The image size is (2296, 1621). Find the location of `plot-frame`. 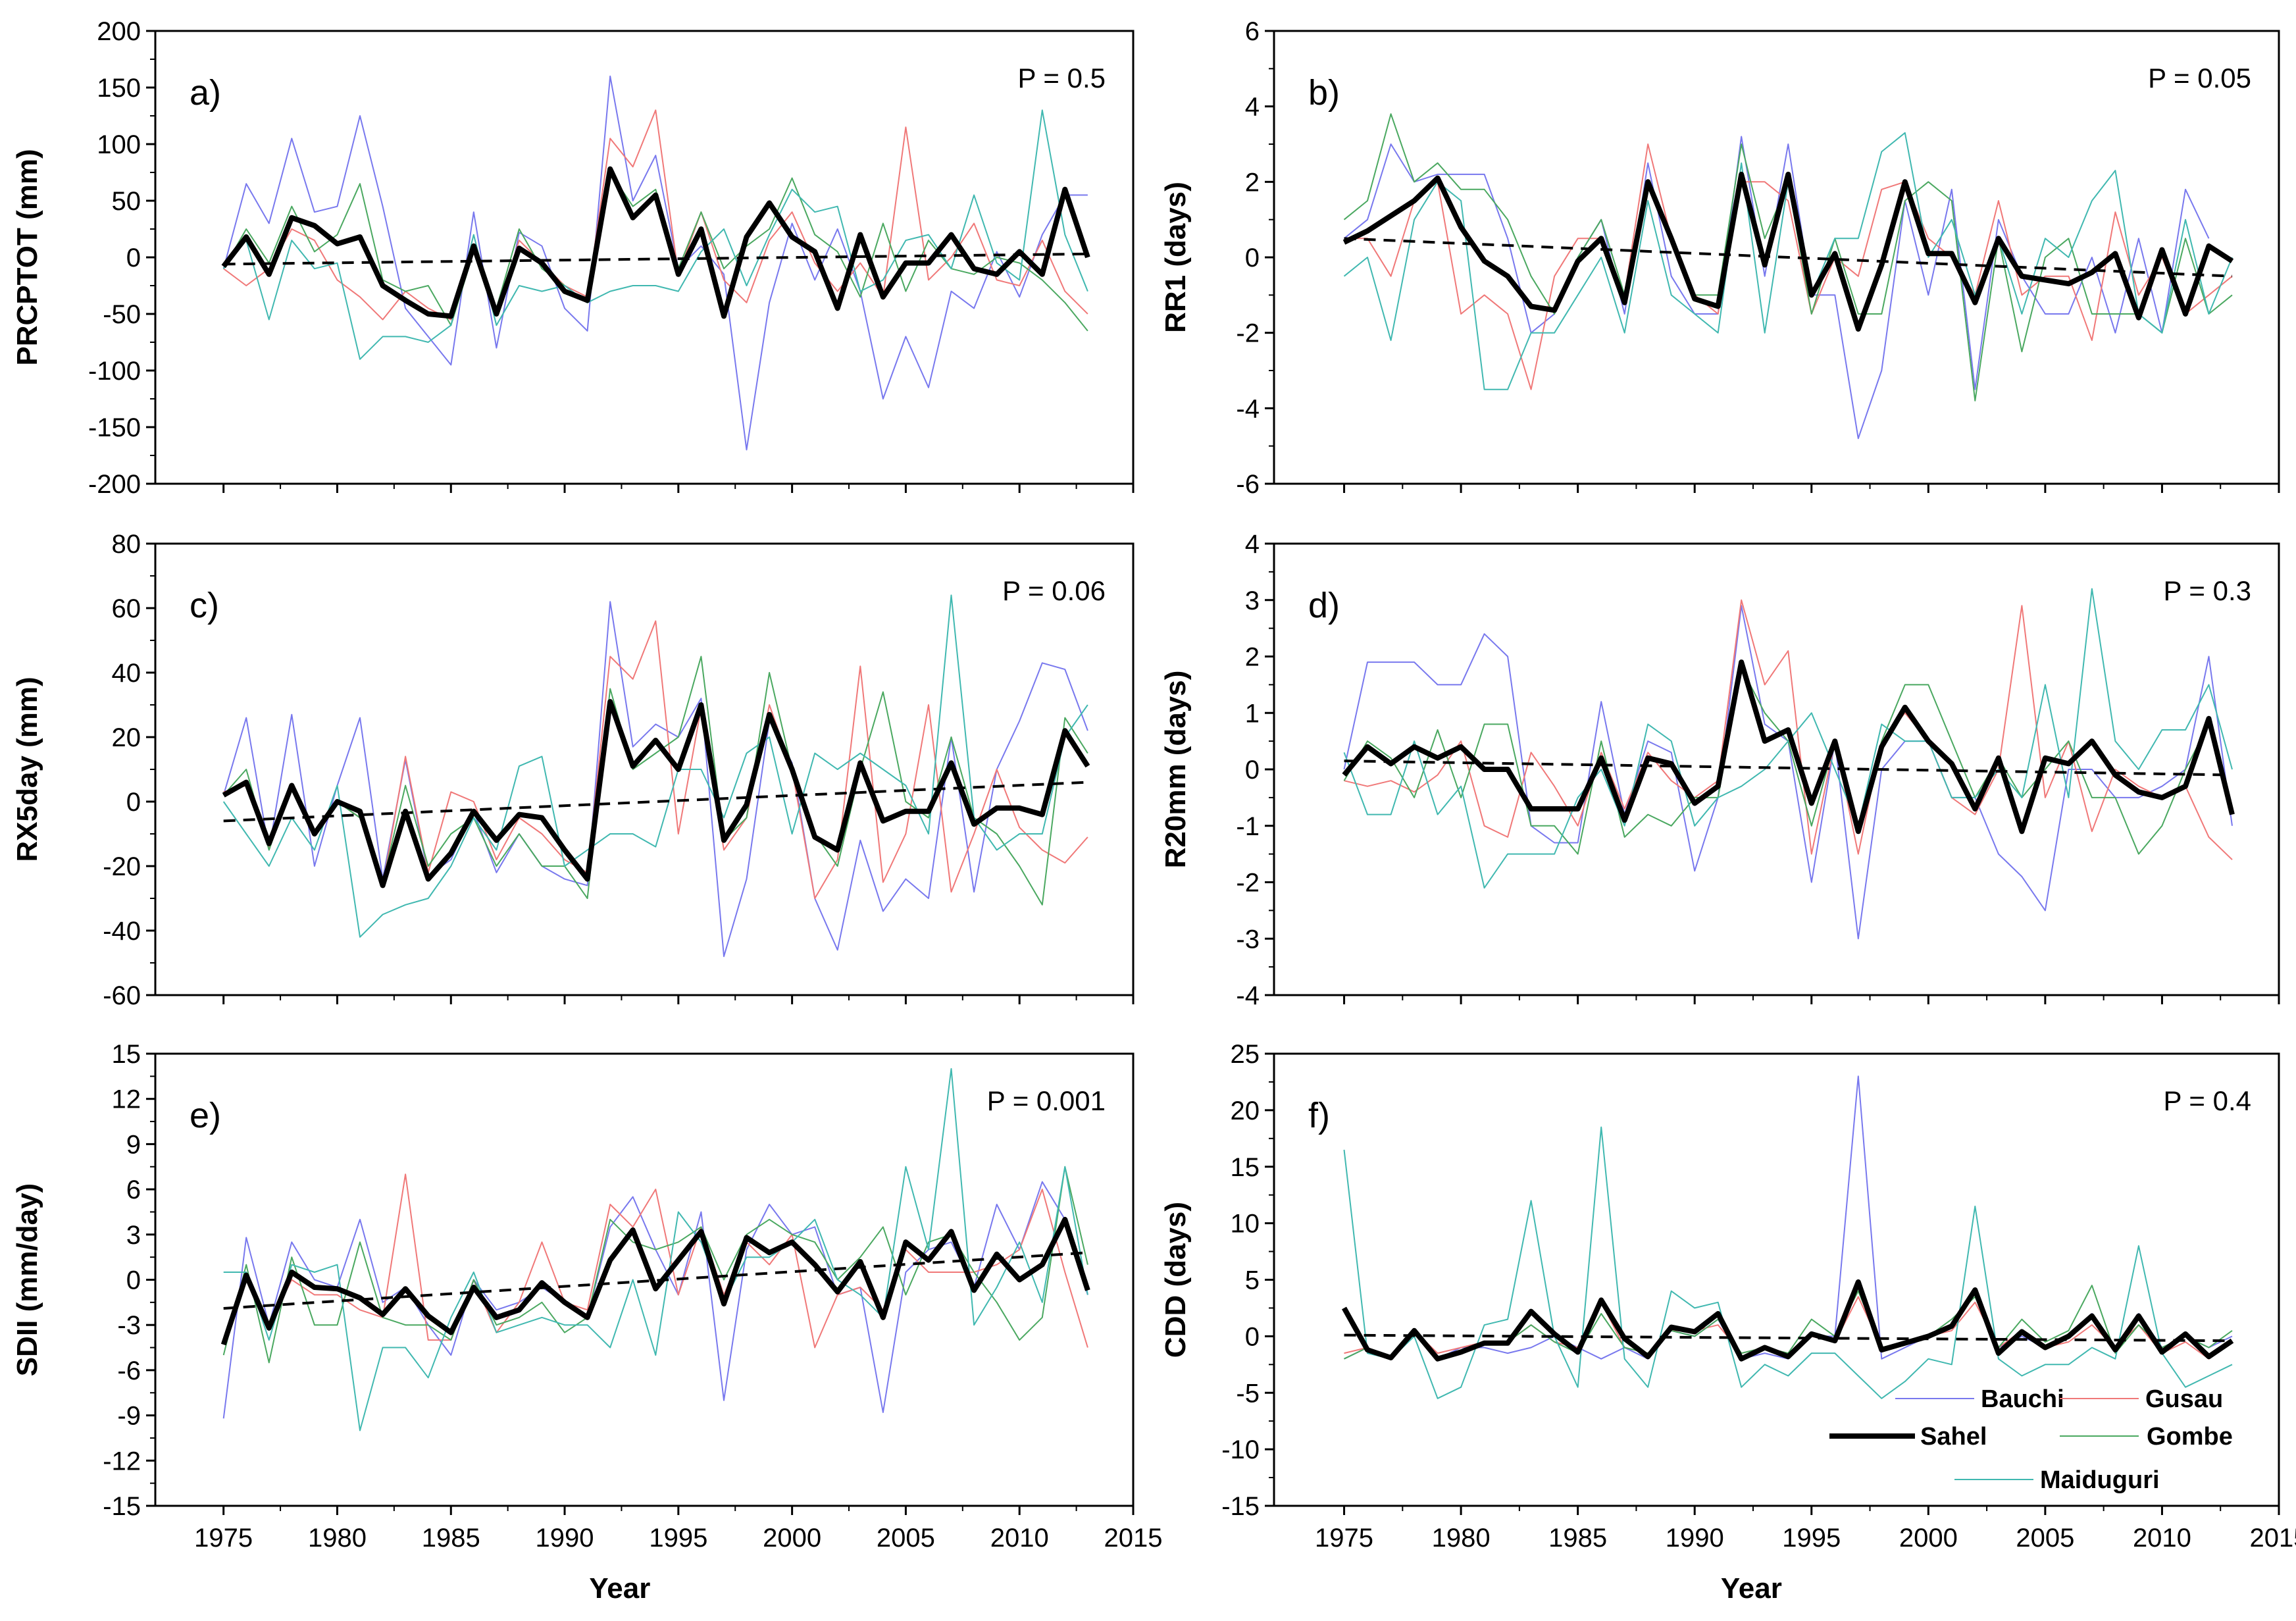

plot-frame is located at coordinates (644, 769).